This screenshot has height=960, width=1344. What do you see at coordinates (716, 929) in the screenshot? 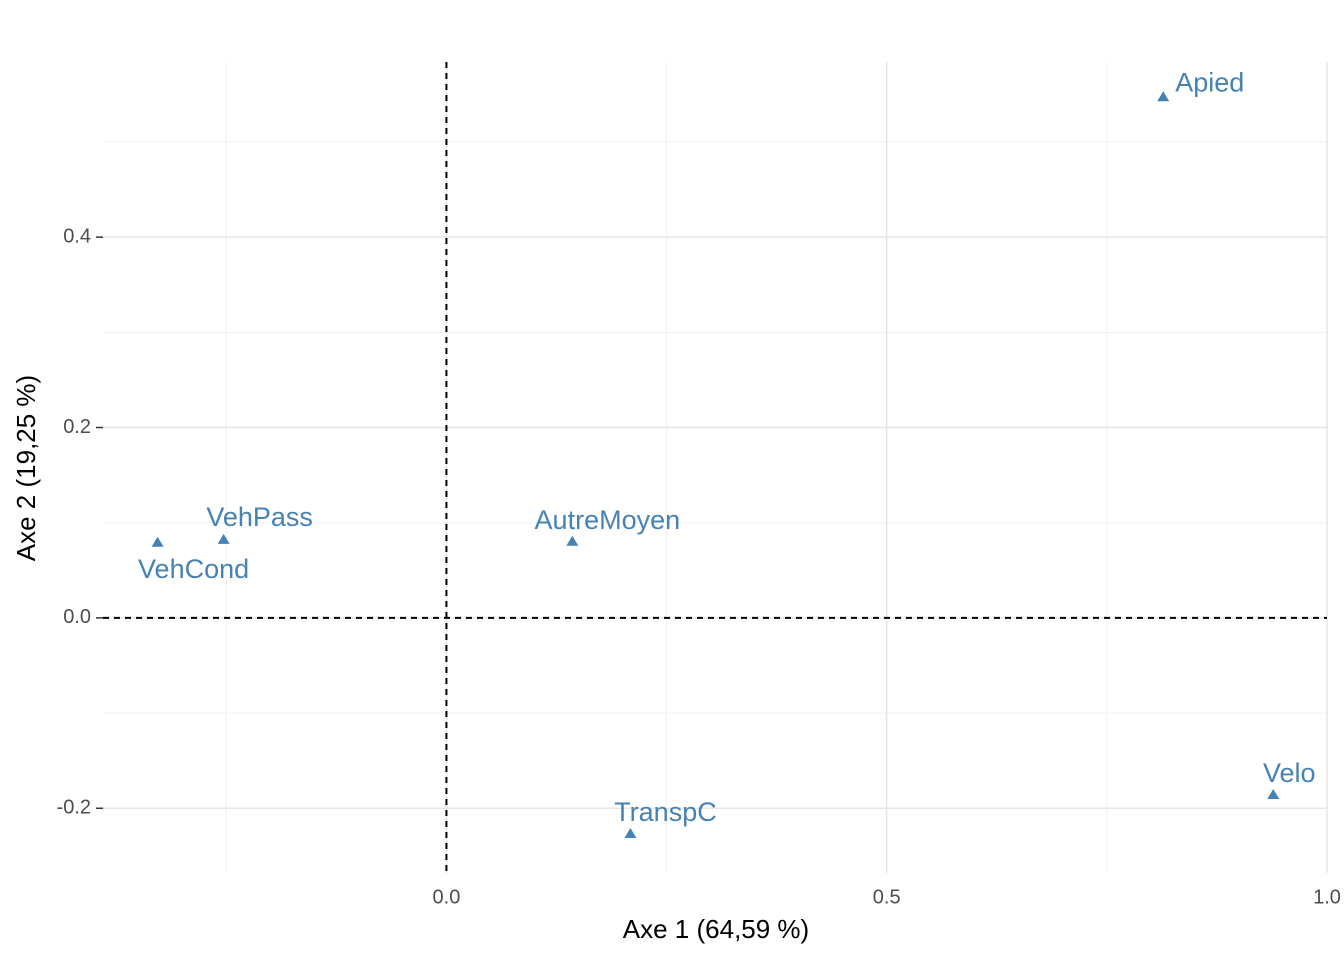
I see `x-axis-label: Axe 1 (64,59 %)` at bounding box center [716, 929].